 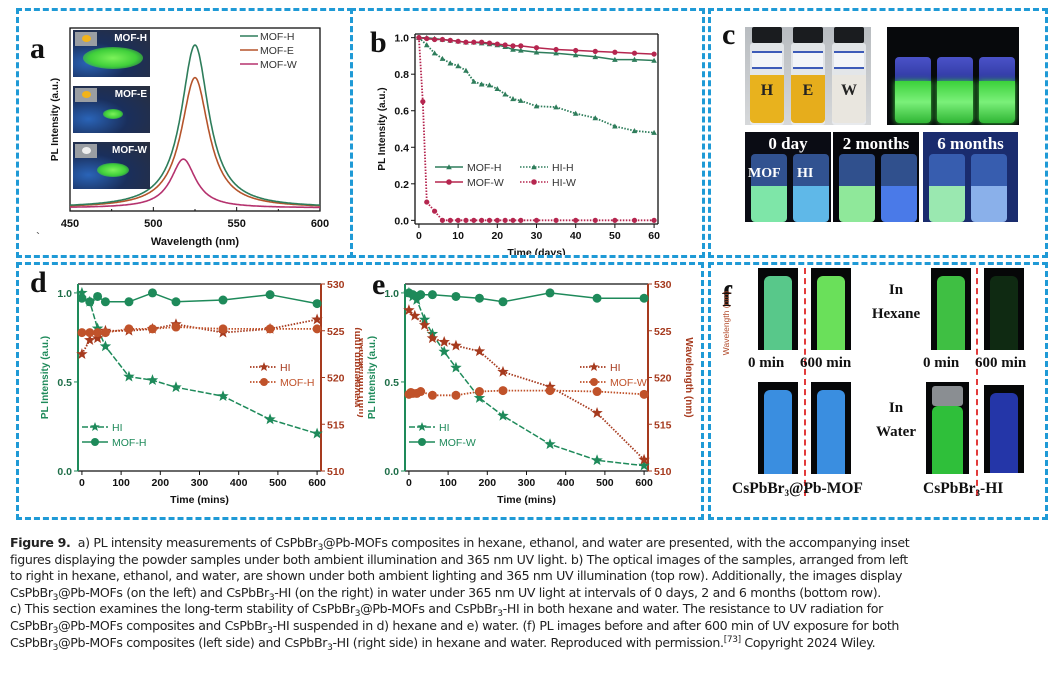 I want to click on photo-time-0: 0 day MOF HI, so click(x=788, y=177).